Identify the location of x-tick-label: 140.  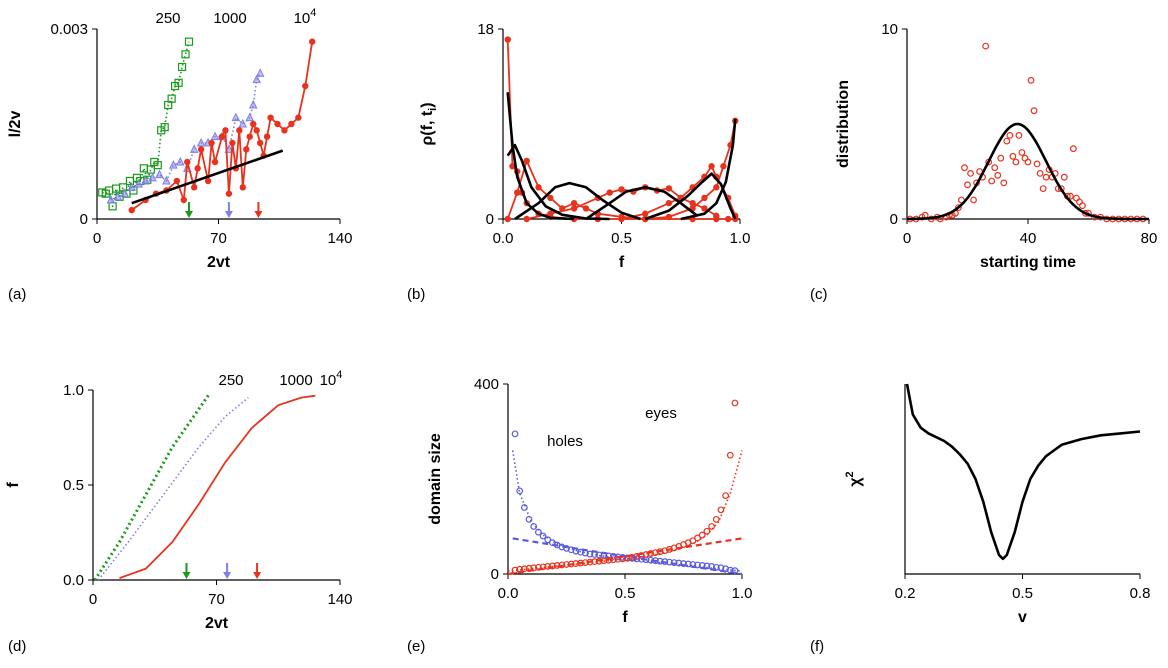
(339, 238).